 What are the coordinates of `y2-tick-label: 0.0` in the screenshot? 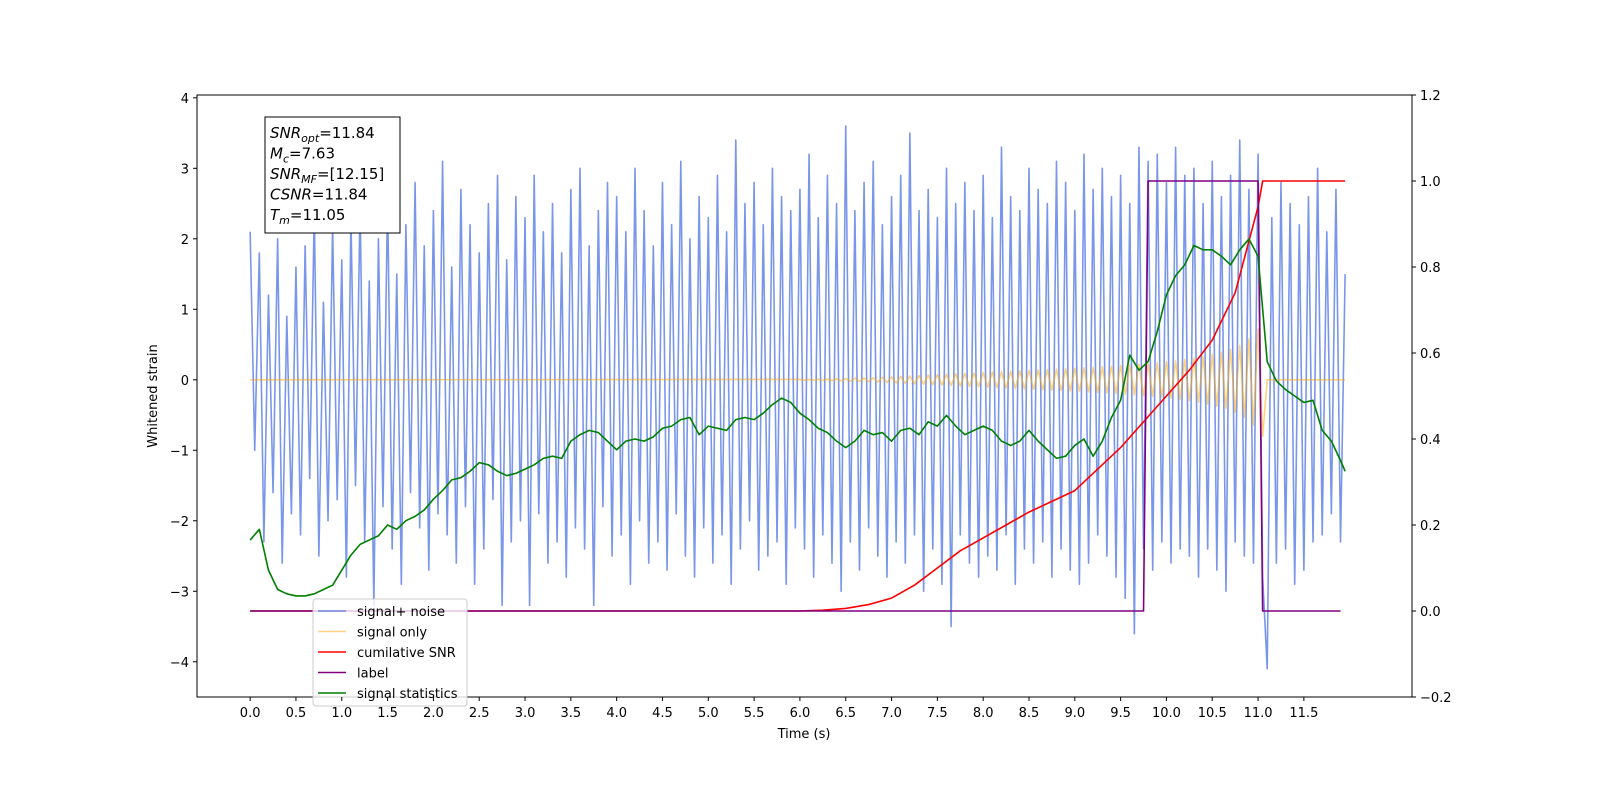 It's located at (1430, 612).